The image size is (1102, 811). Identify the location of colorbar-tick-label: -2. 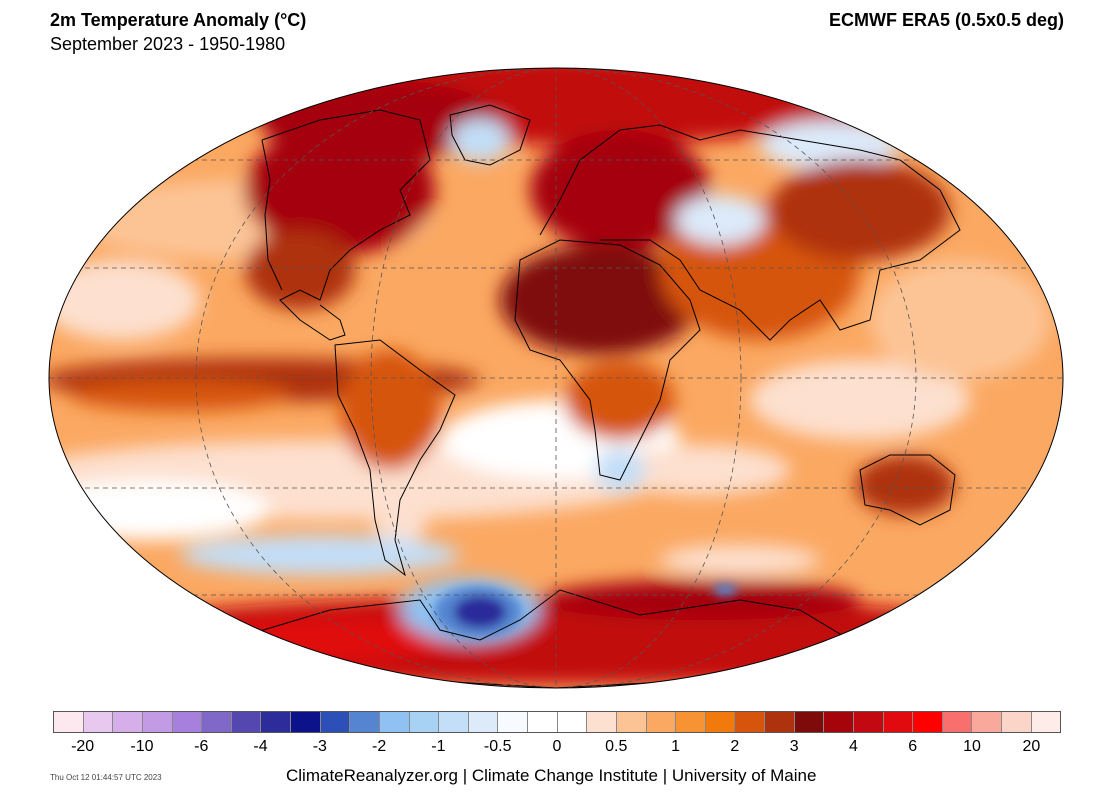
(379, 746).